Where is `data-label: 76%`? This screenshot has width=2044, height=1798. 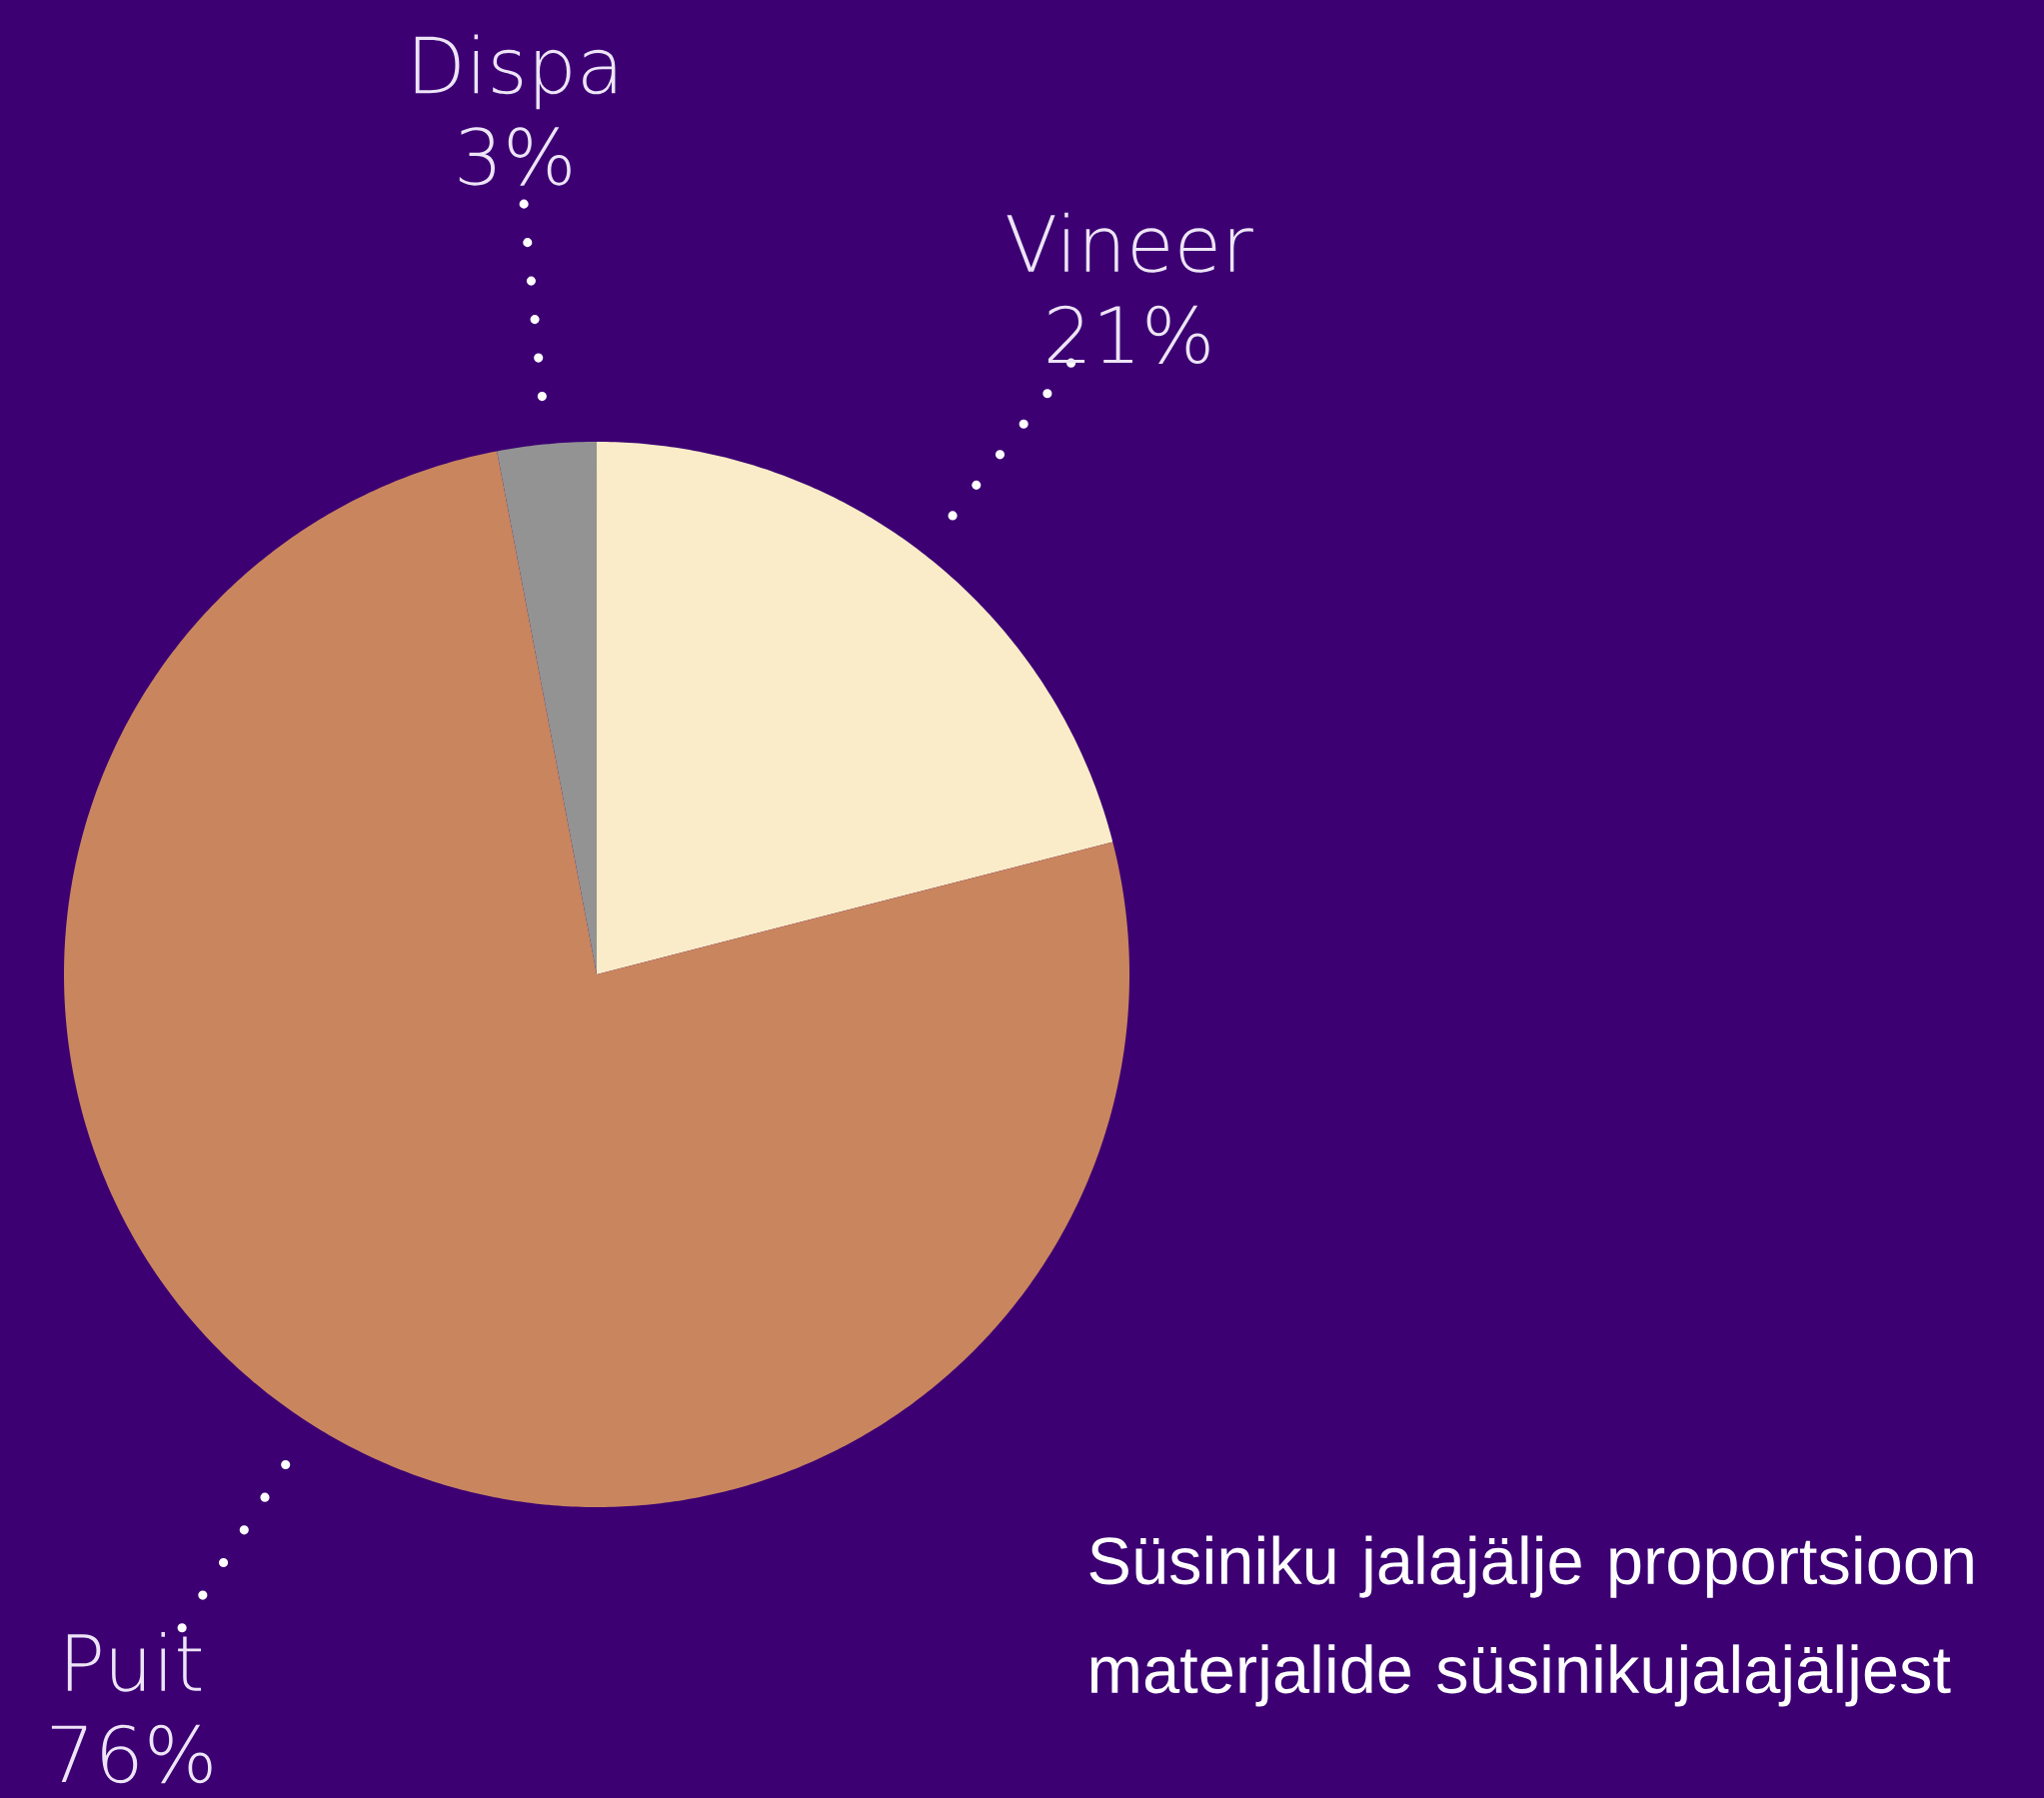
data-label: 76% is located at coordinates (131, 1754).